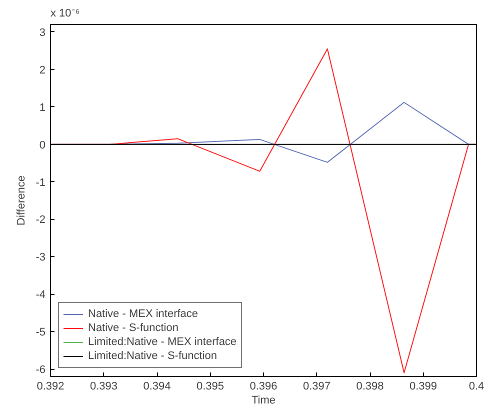 The width and height of the screenshot is (484, 409). I want to click on x-tick-label: 0.393, so click(104, 386).